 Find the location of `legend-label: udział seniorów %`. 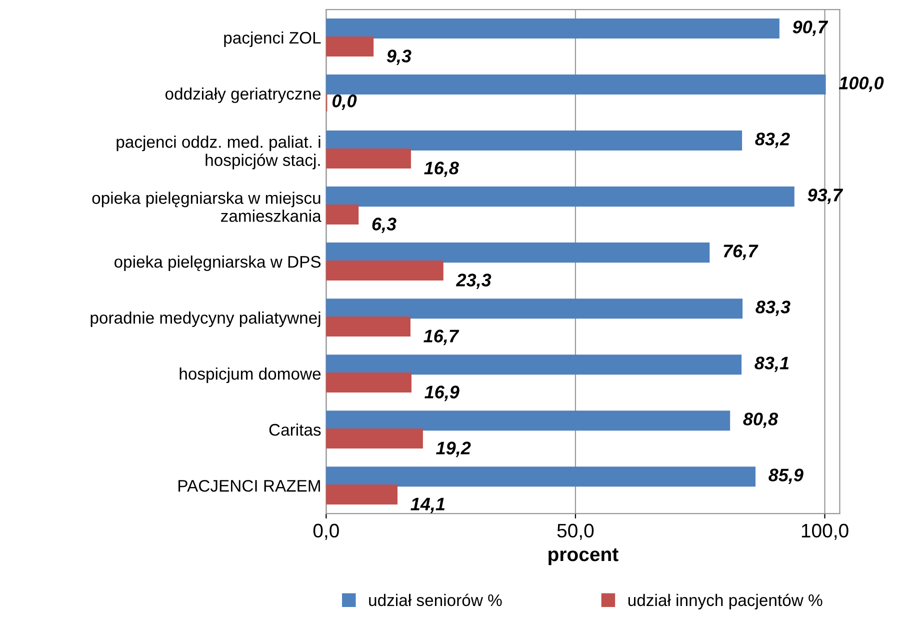

legend-label: udział seniorów % is located at coordinates (435, 600).